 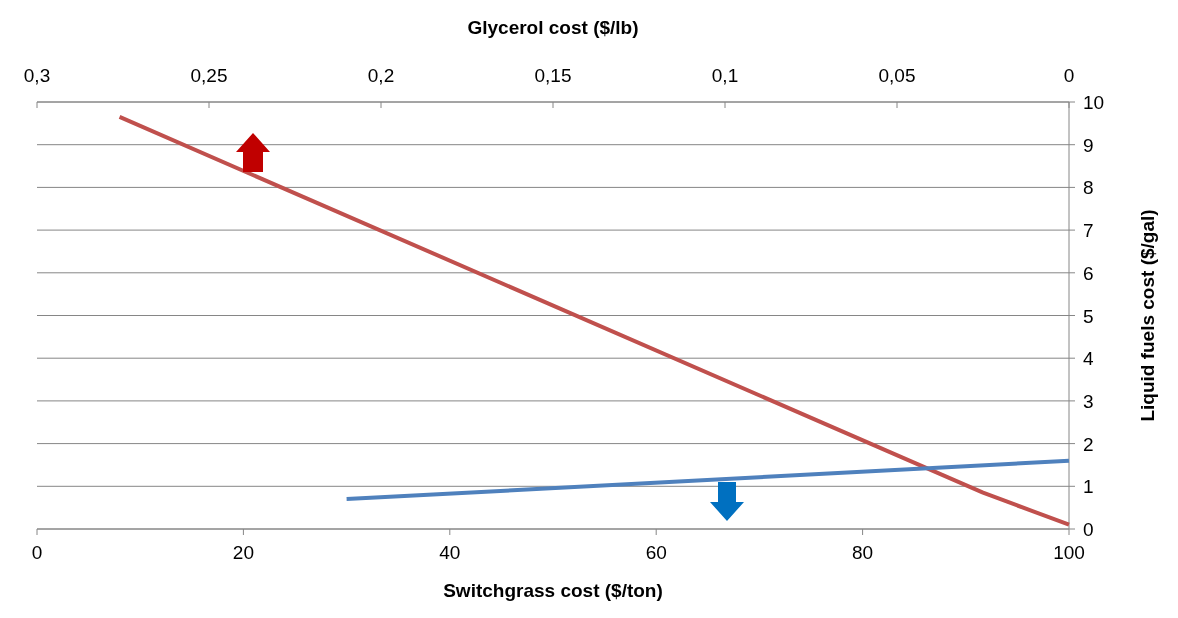 What do you see at coordinates (553, 590) in the screenshot?
I see `x-axis-title: Switchgrass cost ($/ton)` at bounding box center [553, 590].